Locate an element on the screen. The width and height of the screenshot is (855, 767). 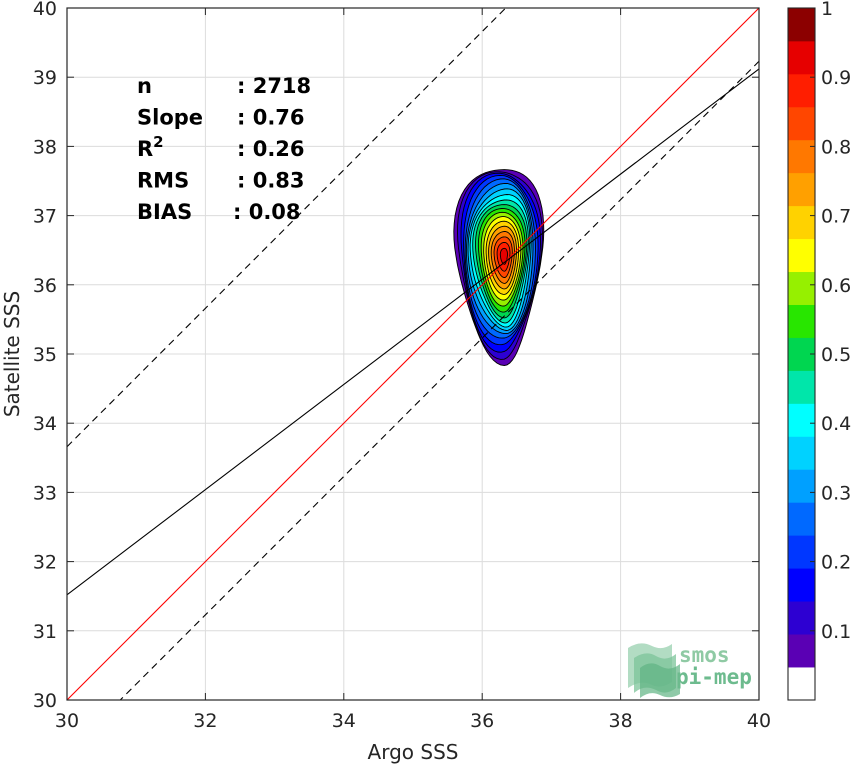
stat-label: RMS is located at coordinates (163, 181).